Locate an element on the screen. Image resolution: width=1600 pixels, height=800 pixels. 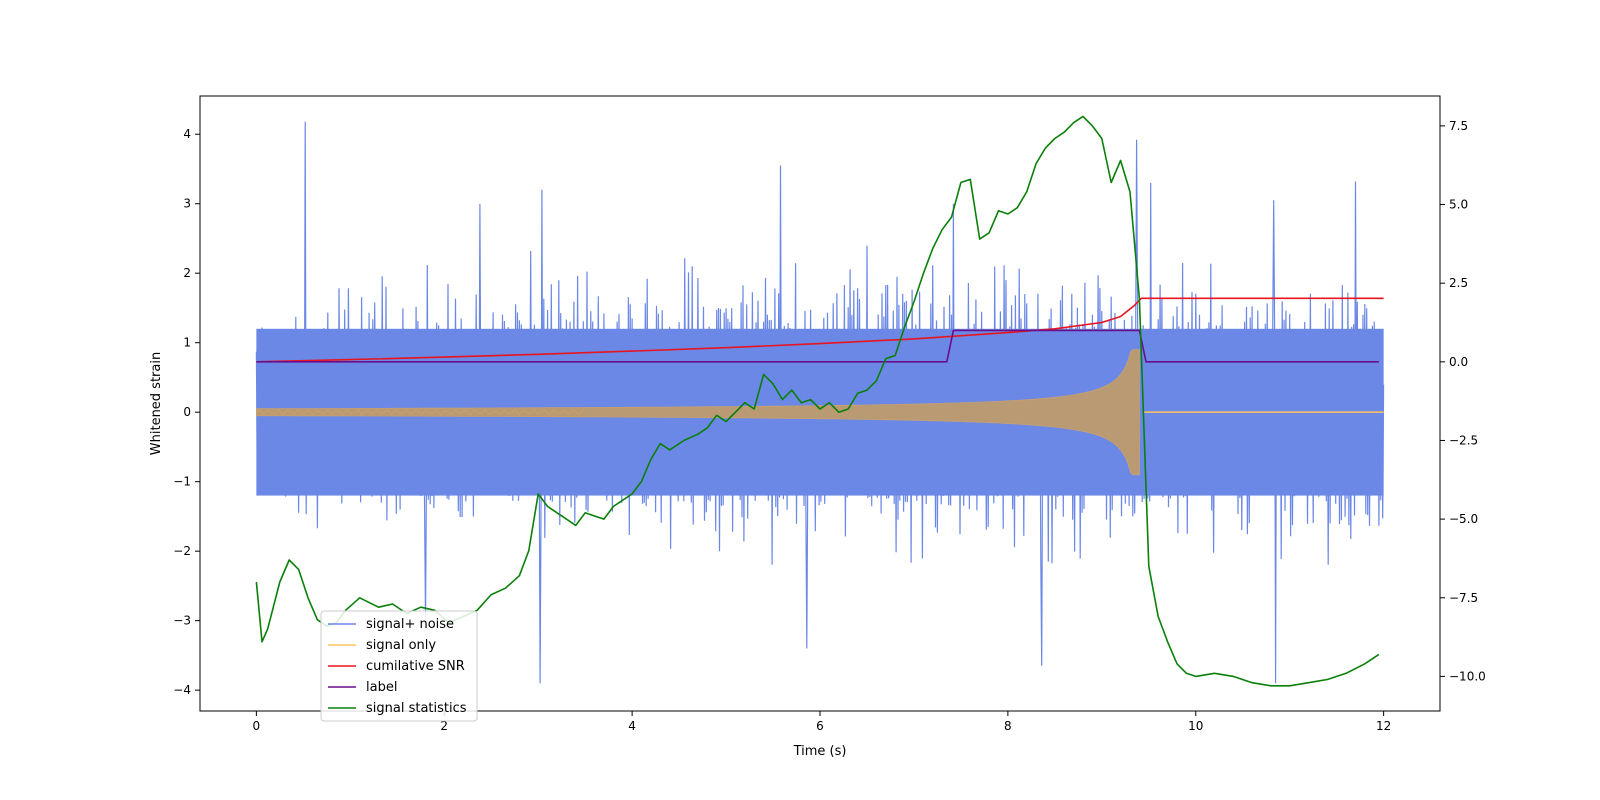
y-tick-label: 0 is located at coordinates (187, 412).